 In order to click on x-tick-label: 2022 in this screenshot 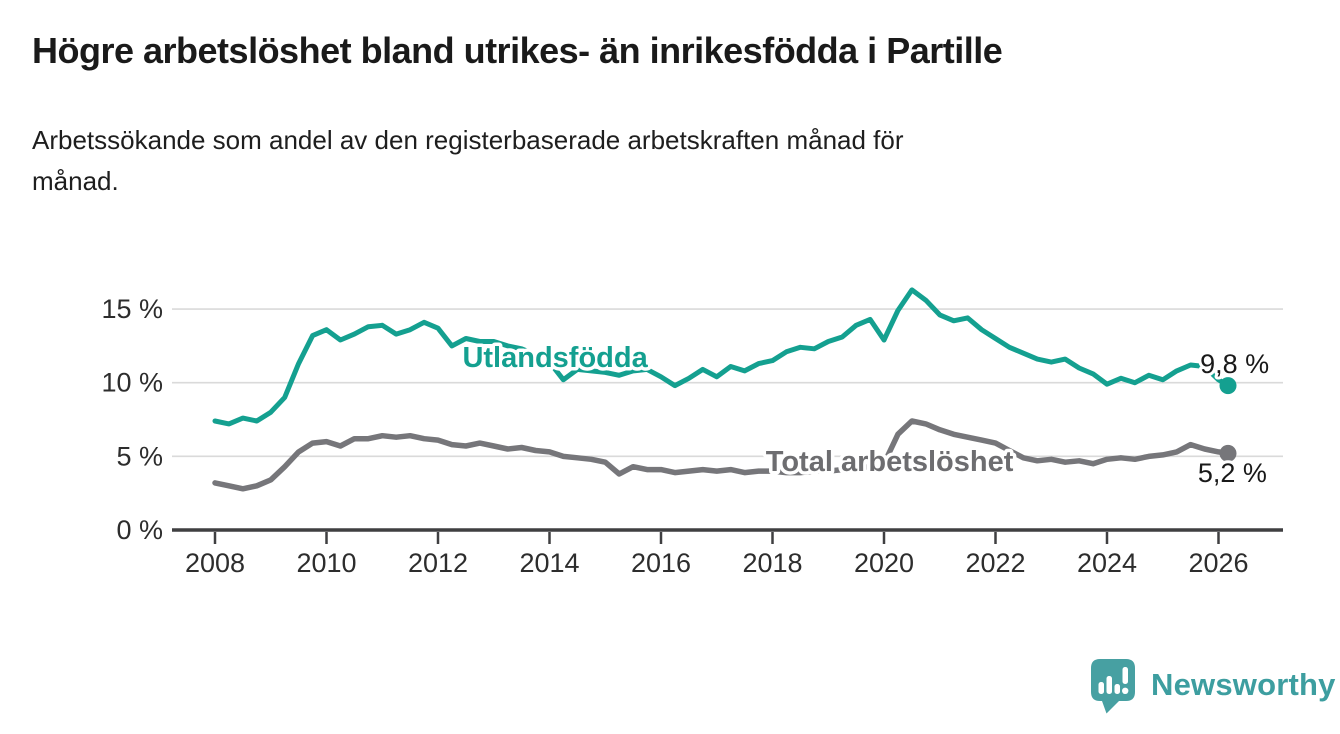, I will do `click(995, 563)`.